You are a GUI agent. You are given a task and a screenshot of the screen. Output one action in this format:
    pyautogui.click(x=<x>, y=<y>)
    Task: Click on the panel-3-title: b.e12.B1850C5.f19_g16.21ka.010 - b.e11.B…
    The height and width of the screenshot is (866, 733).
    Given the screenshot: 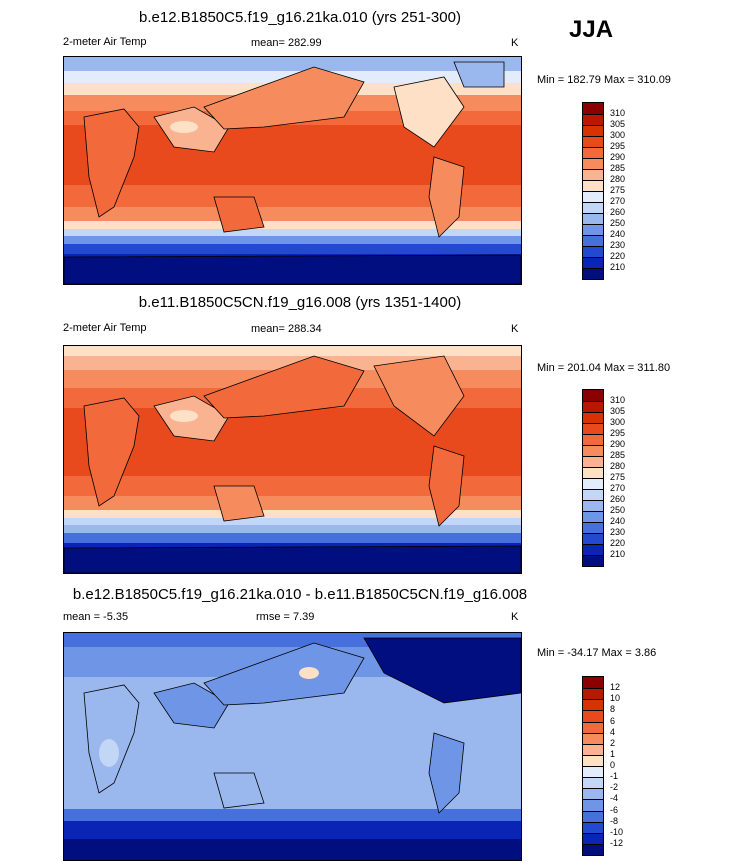 What is the action you would take?
    pyautogui.click(x=300, y=594)
    